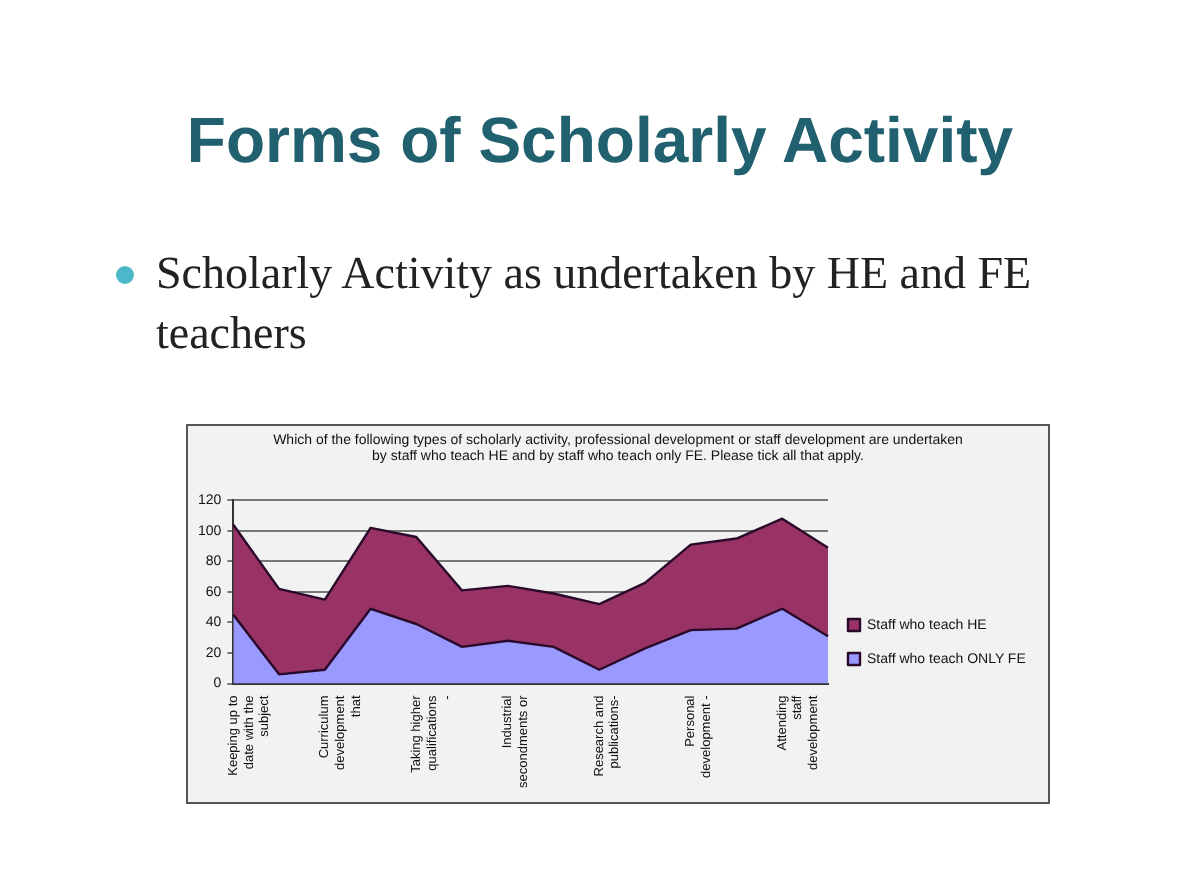 This screenshot has height=892, width=1200. I want to click on chart-subtitle: Scholarly Activity as undertaken by HE and FE teachers, so click(595, 304).